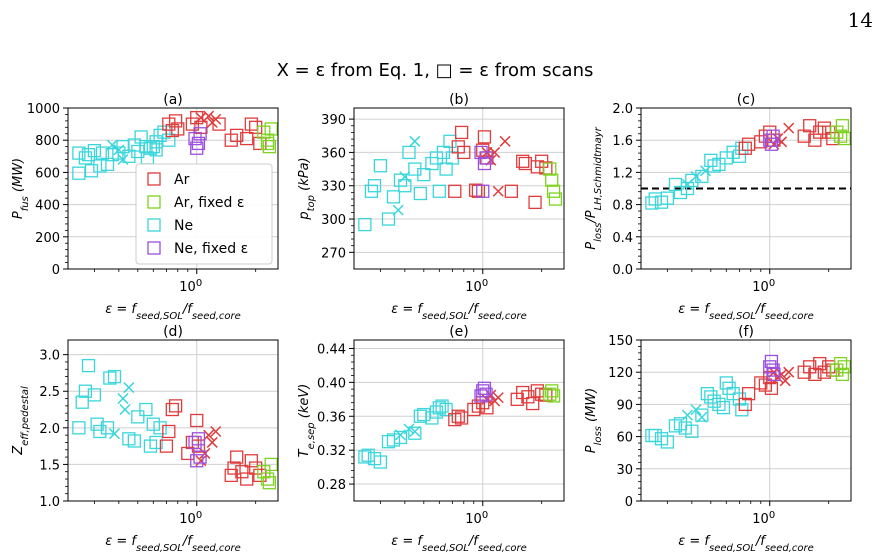 The image size is (883, 557). What do you see at coordinates (622, 141) in the screenshot?
I see `y-tick-label: 1.6` at bounding box center [622, 141].